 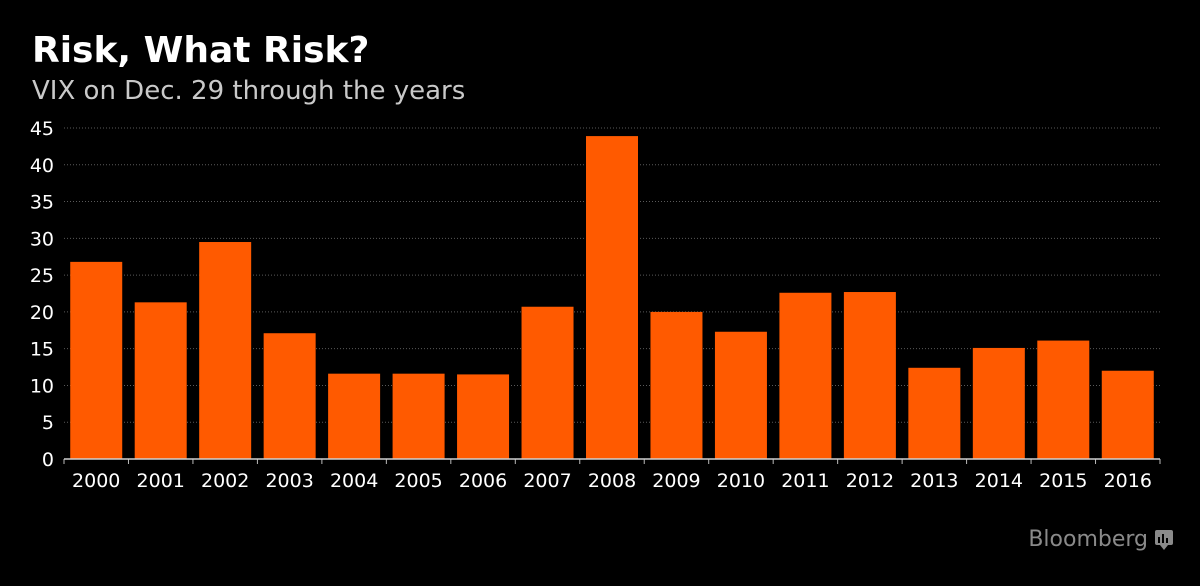 What do you see at coordinates (805, 481) in the screenshot?
I see `x-tick-label: 2011` at bounding box center [805, 481].